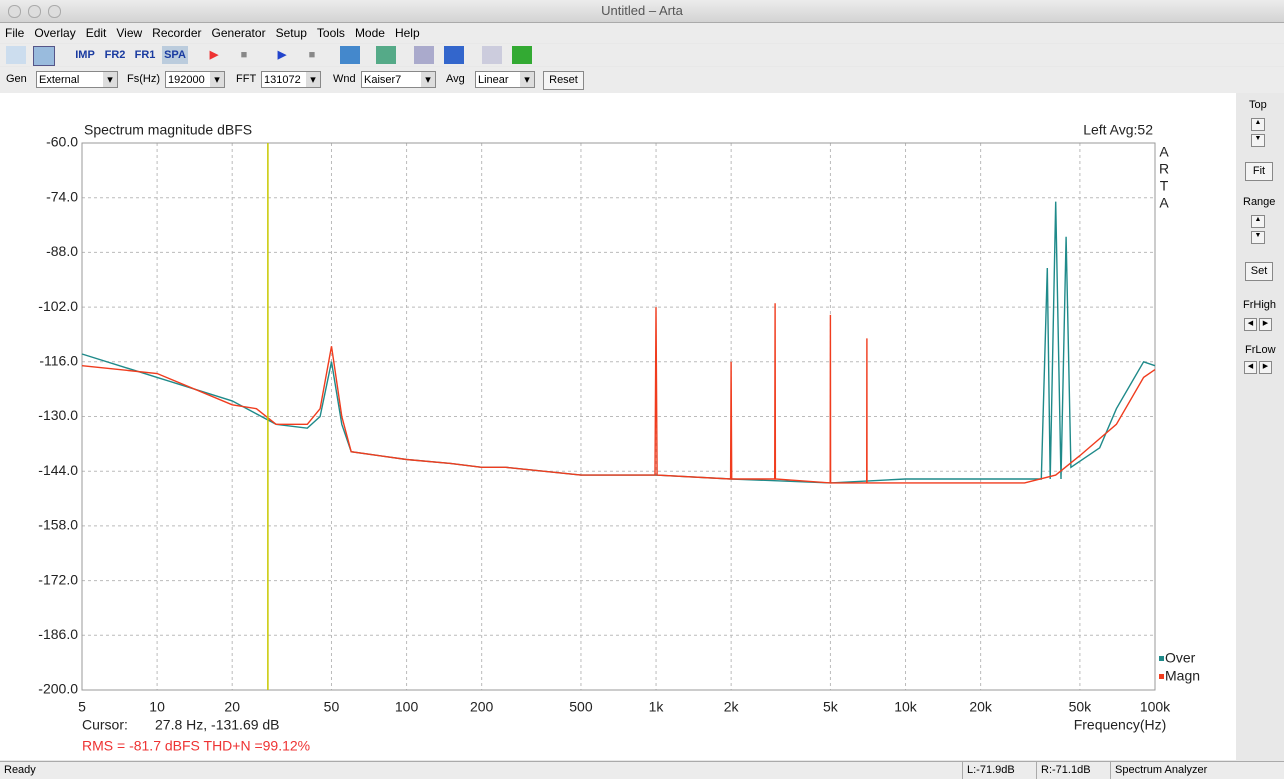 Image resolution: width=1284 pixels, height=779 pixels. I want to click on brand-letter: T, so click(1164, 186).